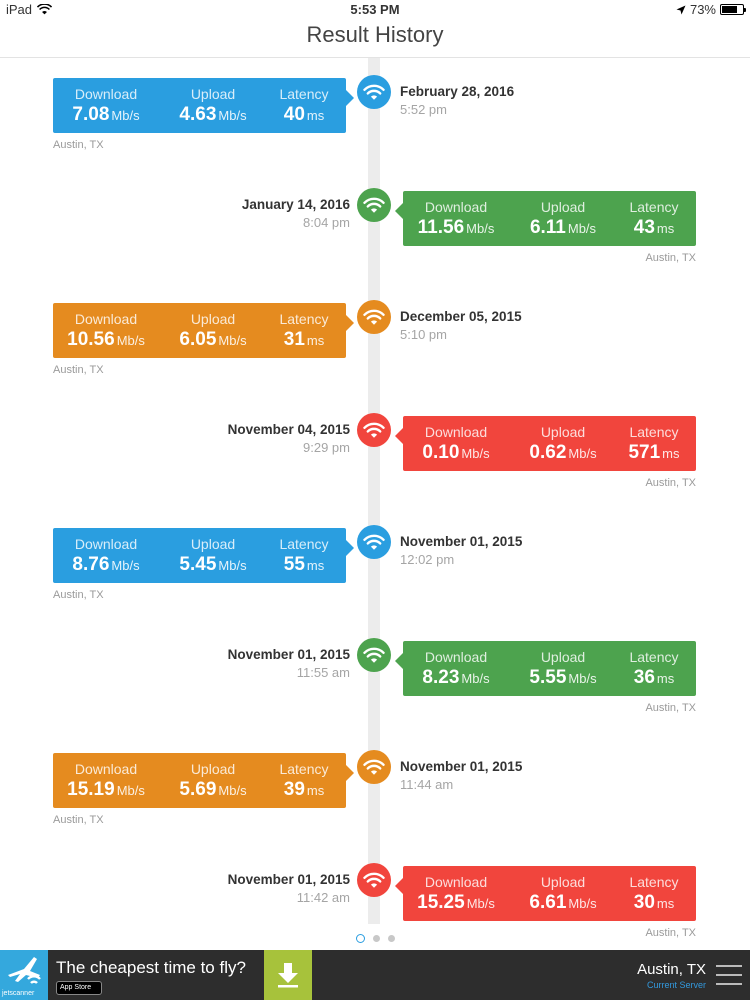 Image resolution: width=750 pixels, height=1000 pixels. Describe the element at coordinates (198, 339) in the screenshot. I see `upload-number: 6.05` at that location.